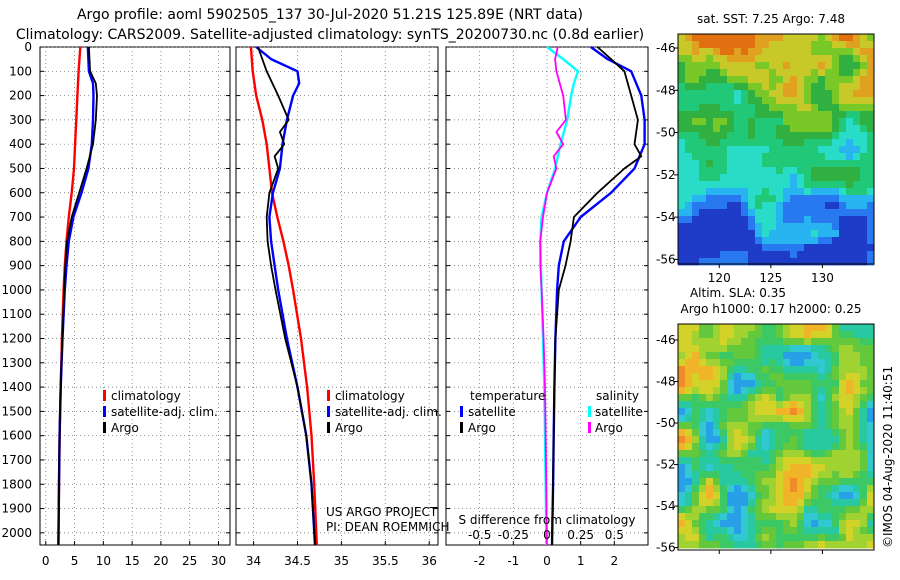 This screenshot has width=900, height=580. I want to click on sla-lat-label: -56, so click(666, 548).